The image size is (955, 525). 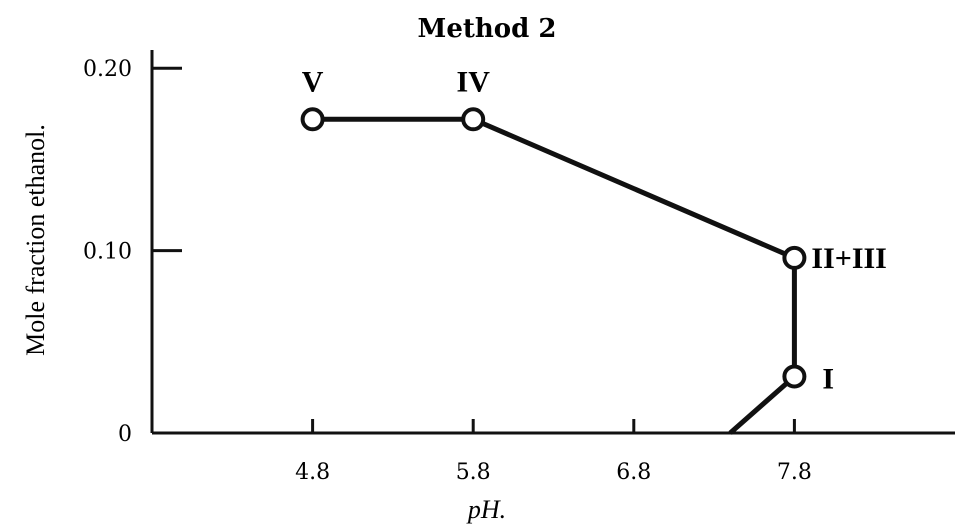 What do you see at coordinates (35, 240) in the screenshot?
I see `y-axis-label: Mole fraction ethanol.` at bounding box center [35, 240].